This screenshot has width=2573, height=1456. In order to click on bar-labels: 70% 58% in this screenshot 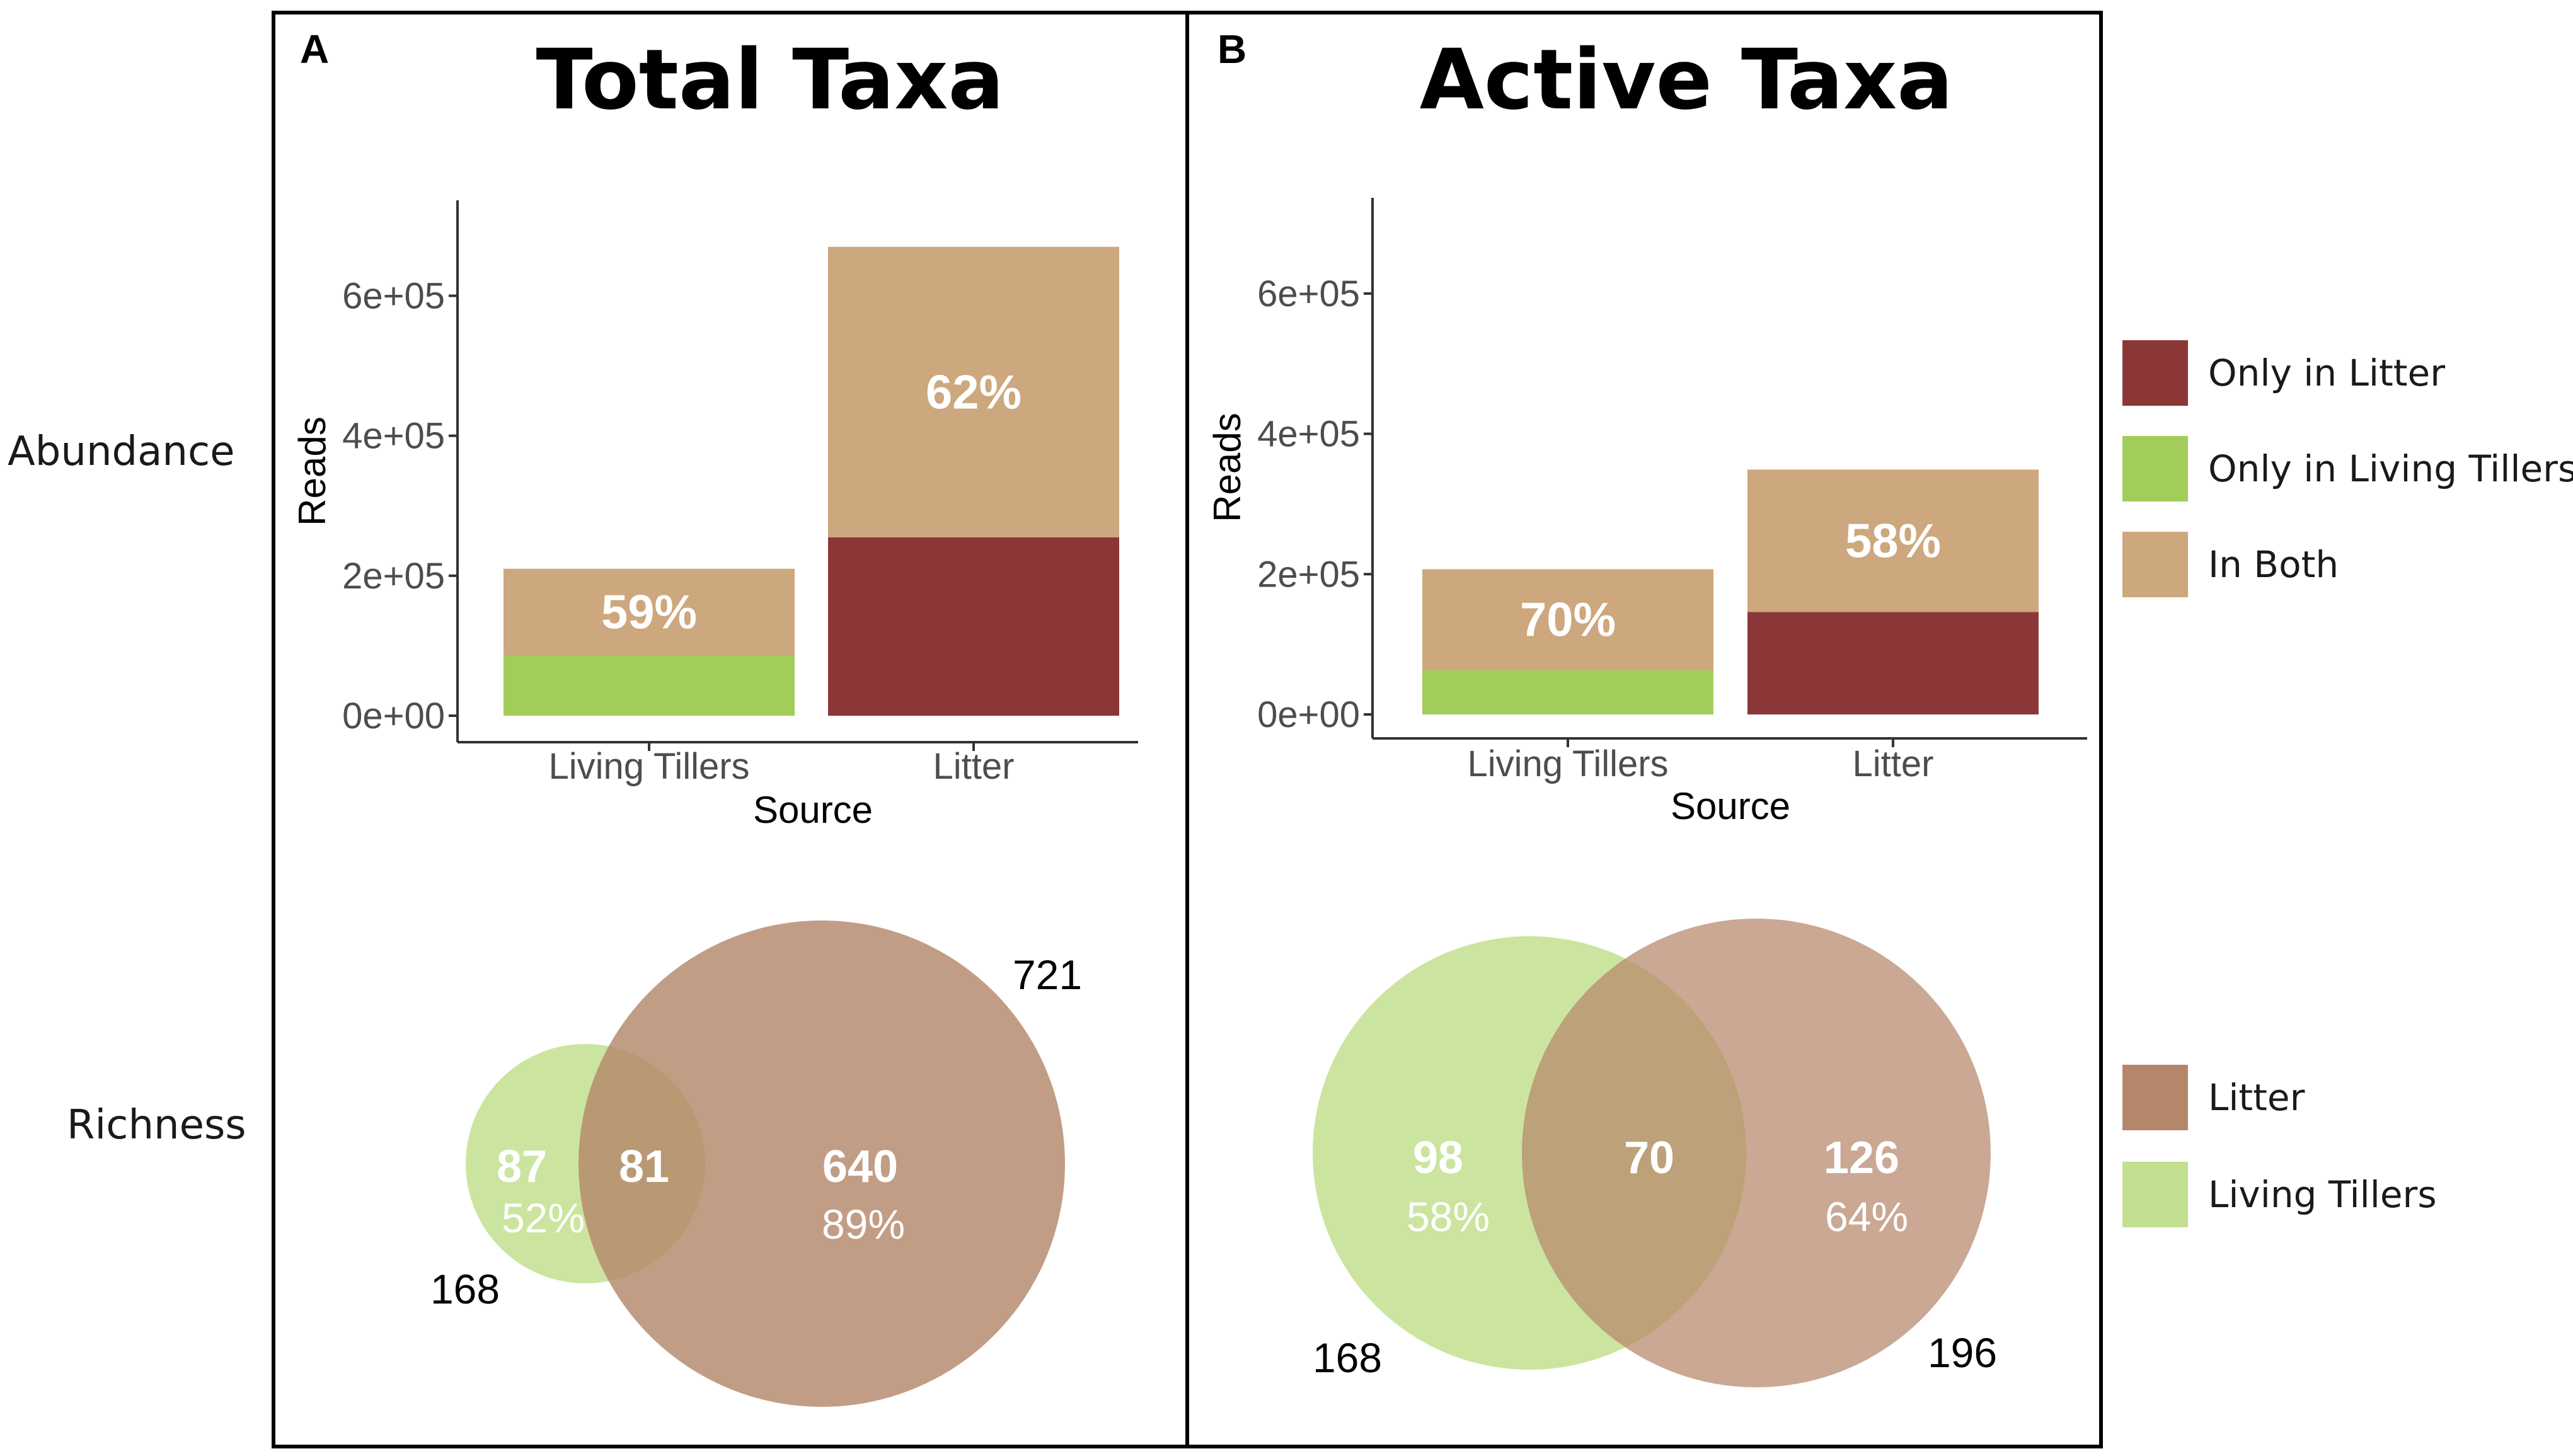, I will do `click(1730, 580)`.